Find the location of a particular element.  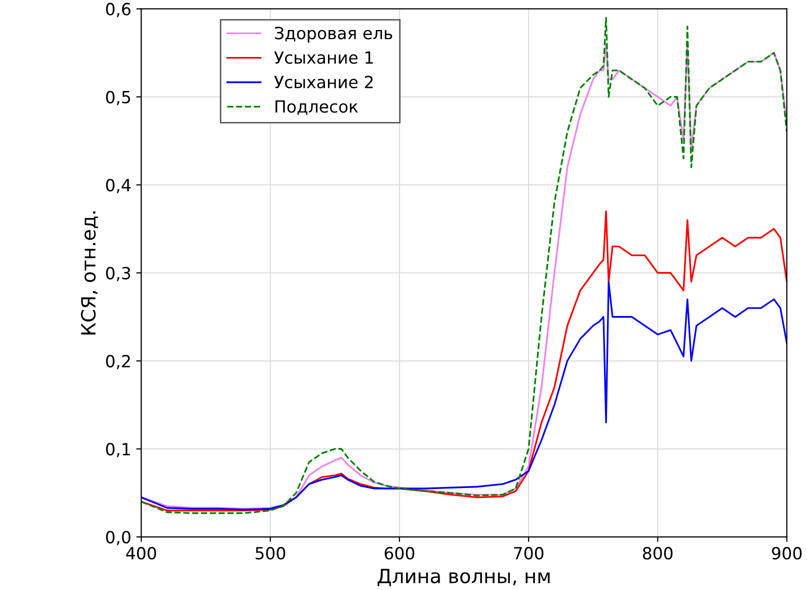

y-tick-label: 0,6 is located at coordinates (118, 10).